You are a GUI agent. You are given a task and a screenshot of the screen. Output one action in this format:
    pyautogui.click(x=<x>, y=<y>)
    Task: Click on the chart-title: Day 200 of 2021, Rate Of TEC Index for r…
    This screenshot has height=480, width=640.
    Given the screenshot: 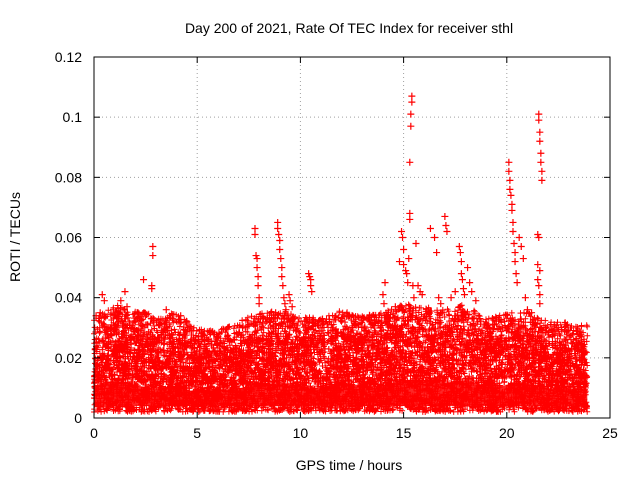 What is the action you would take?
    pyautogui.click(x=349, y=28)
    